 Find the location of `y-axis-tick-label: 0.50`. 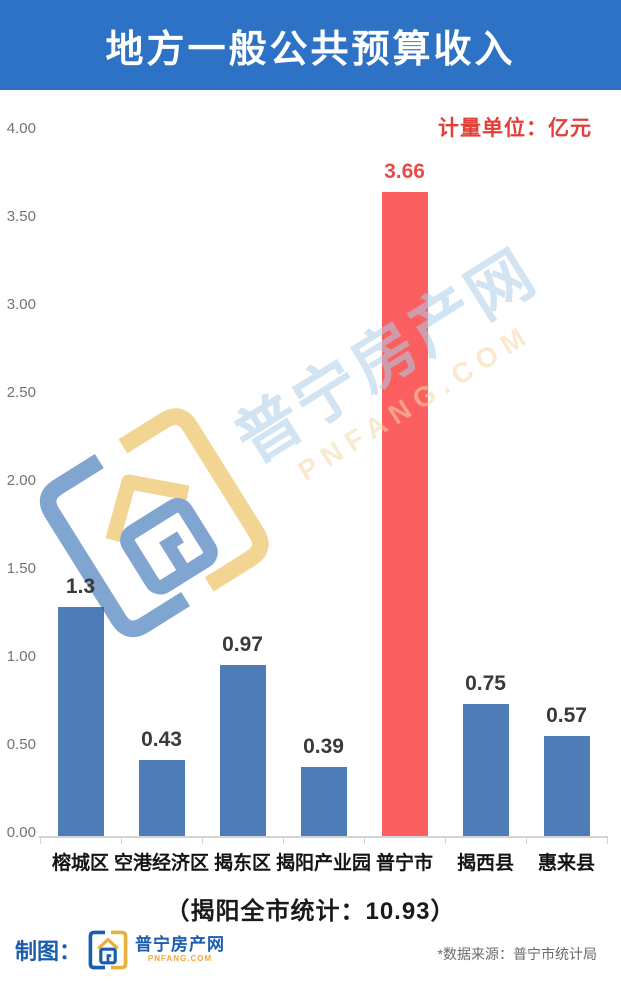

y-axis-tick-label: 0.50 is located at coordinates (21, 744).